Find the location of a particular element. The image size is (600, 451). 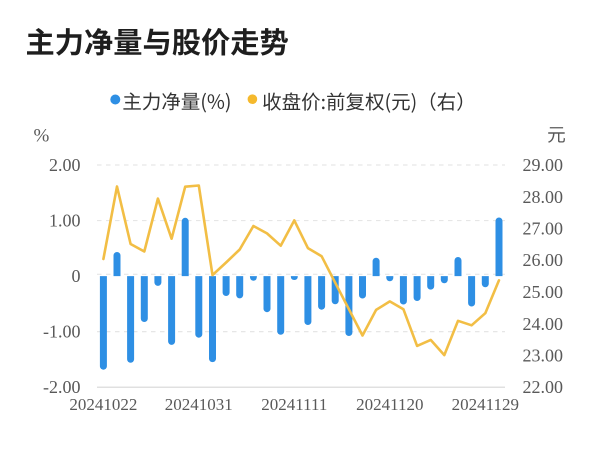

svg-text: 26.00 is located at coordinates (543, 260).